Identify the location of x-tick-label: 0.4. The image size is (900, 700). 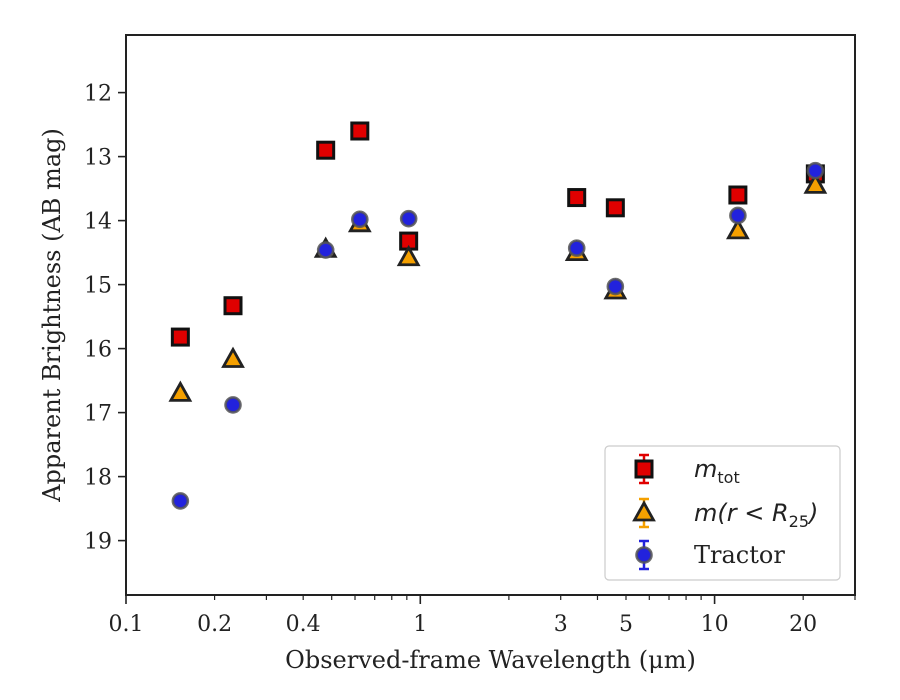
(303, 624).